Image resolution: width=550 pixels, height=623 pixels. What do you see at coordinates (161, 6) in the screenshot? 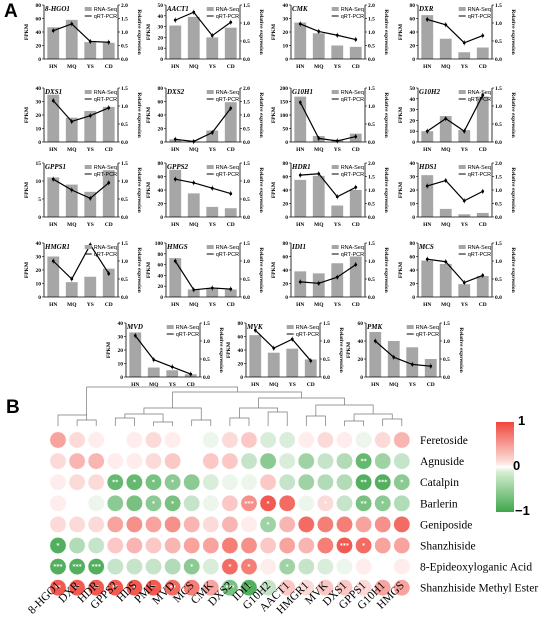
I see `y-tick-label: 50` at bounding box center [161, 6].